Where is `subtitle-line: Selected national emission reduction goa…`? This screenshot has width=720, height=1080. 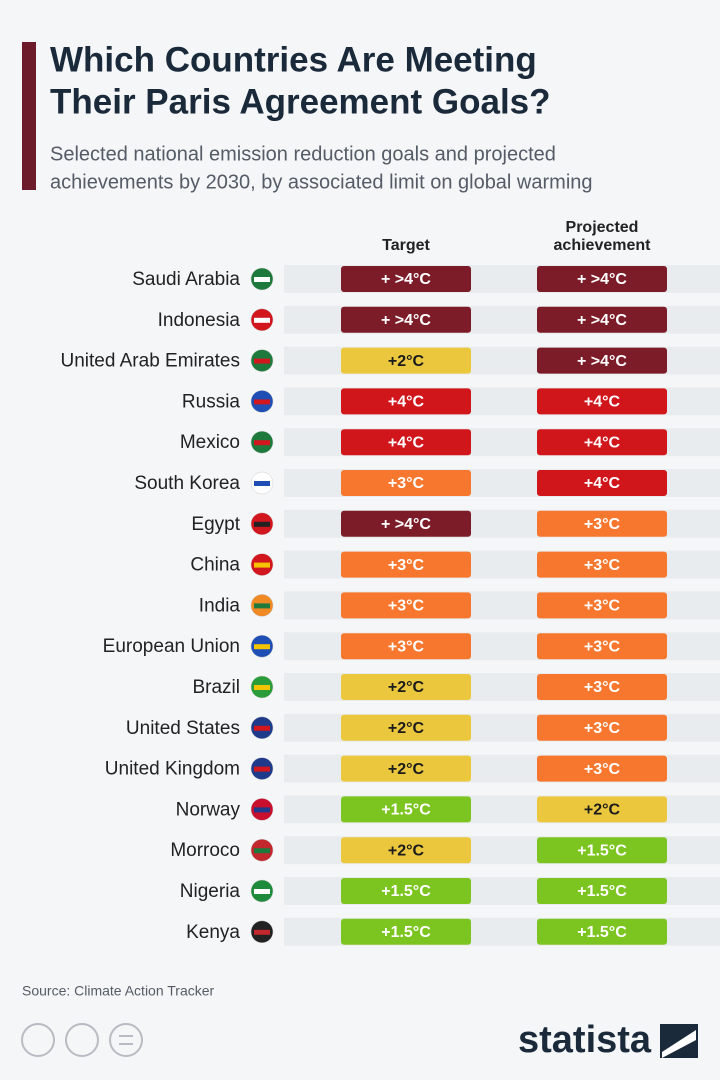
subtitle-line: Selected national emission reduction goa… is located at coordinates (303, 154).